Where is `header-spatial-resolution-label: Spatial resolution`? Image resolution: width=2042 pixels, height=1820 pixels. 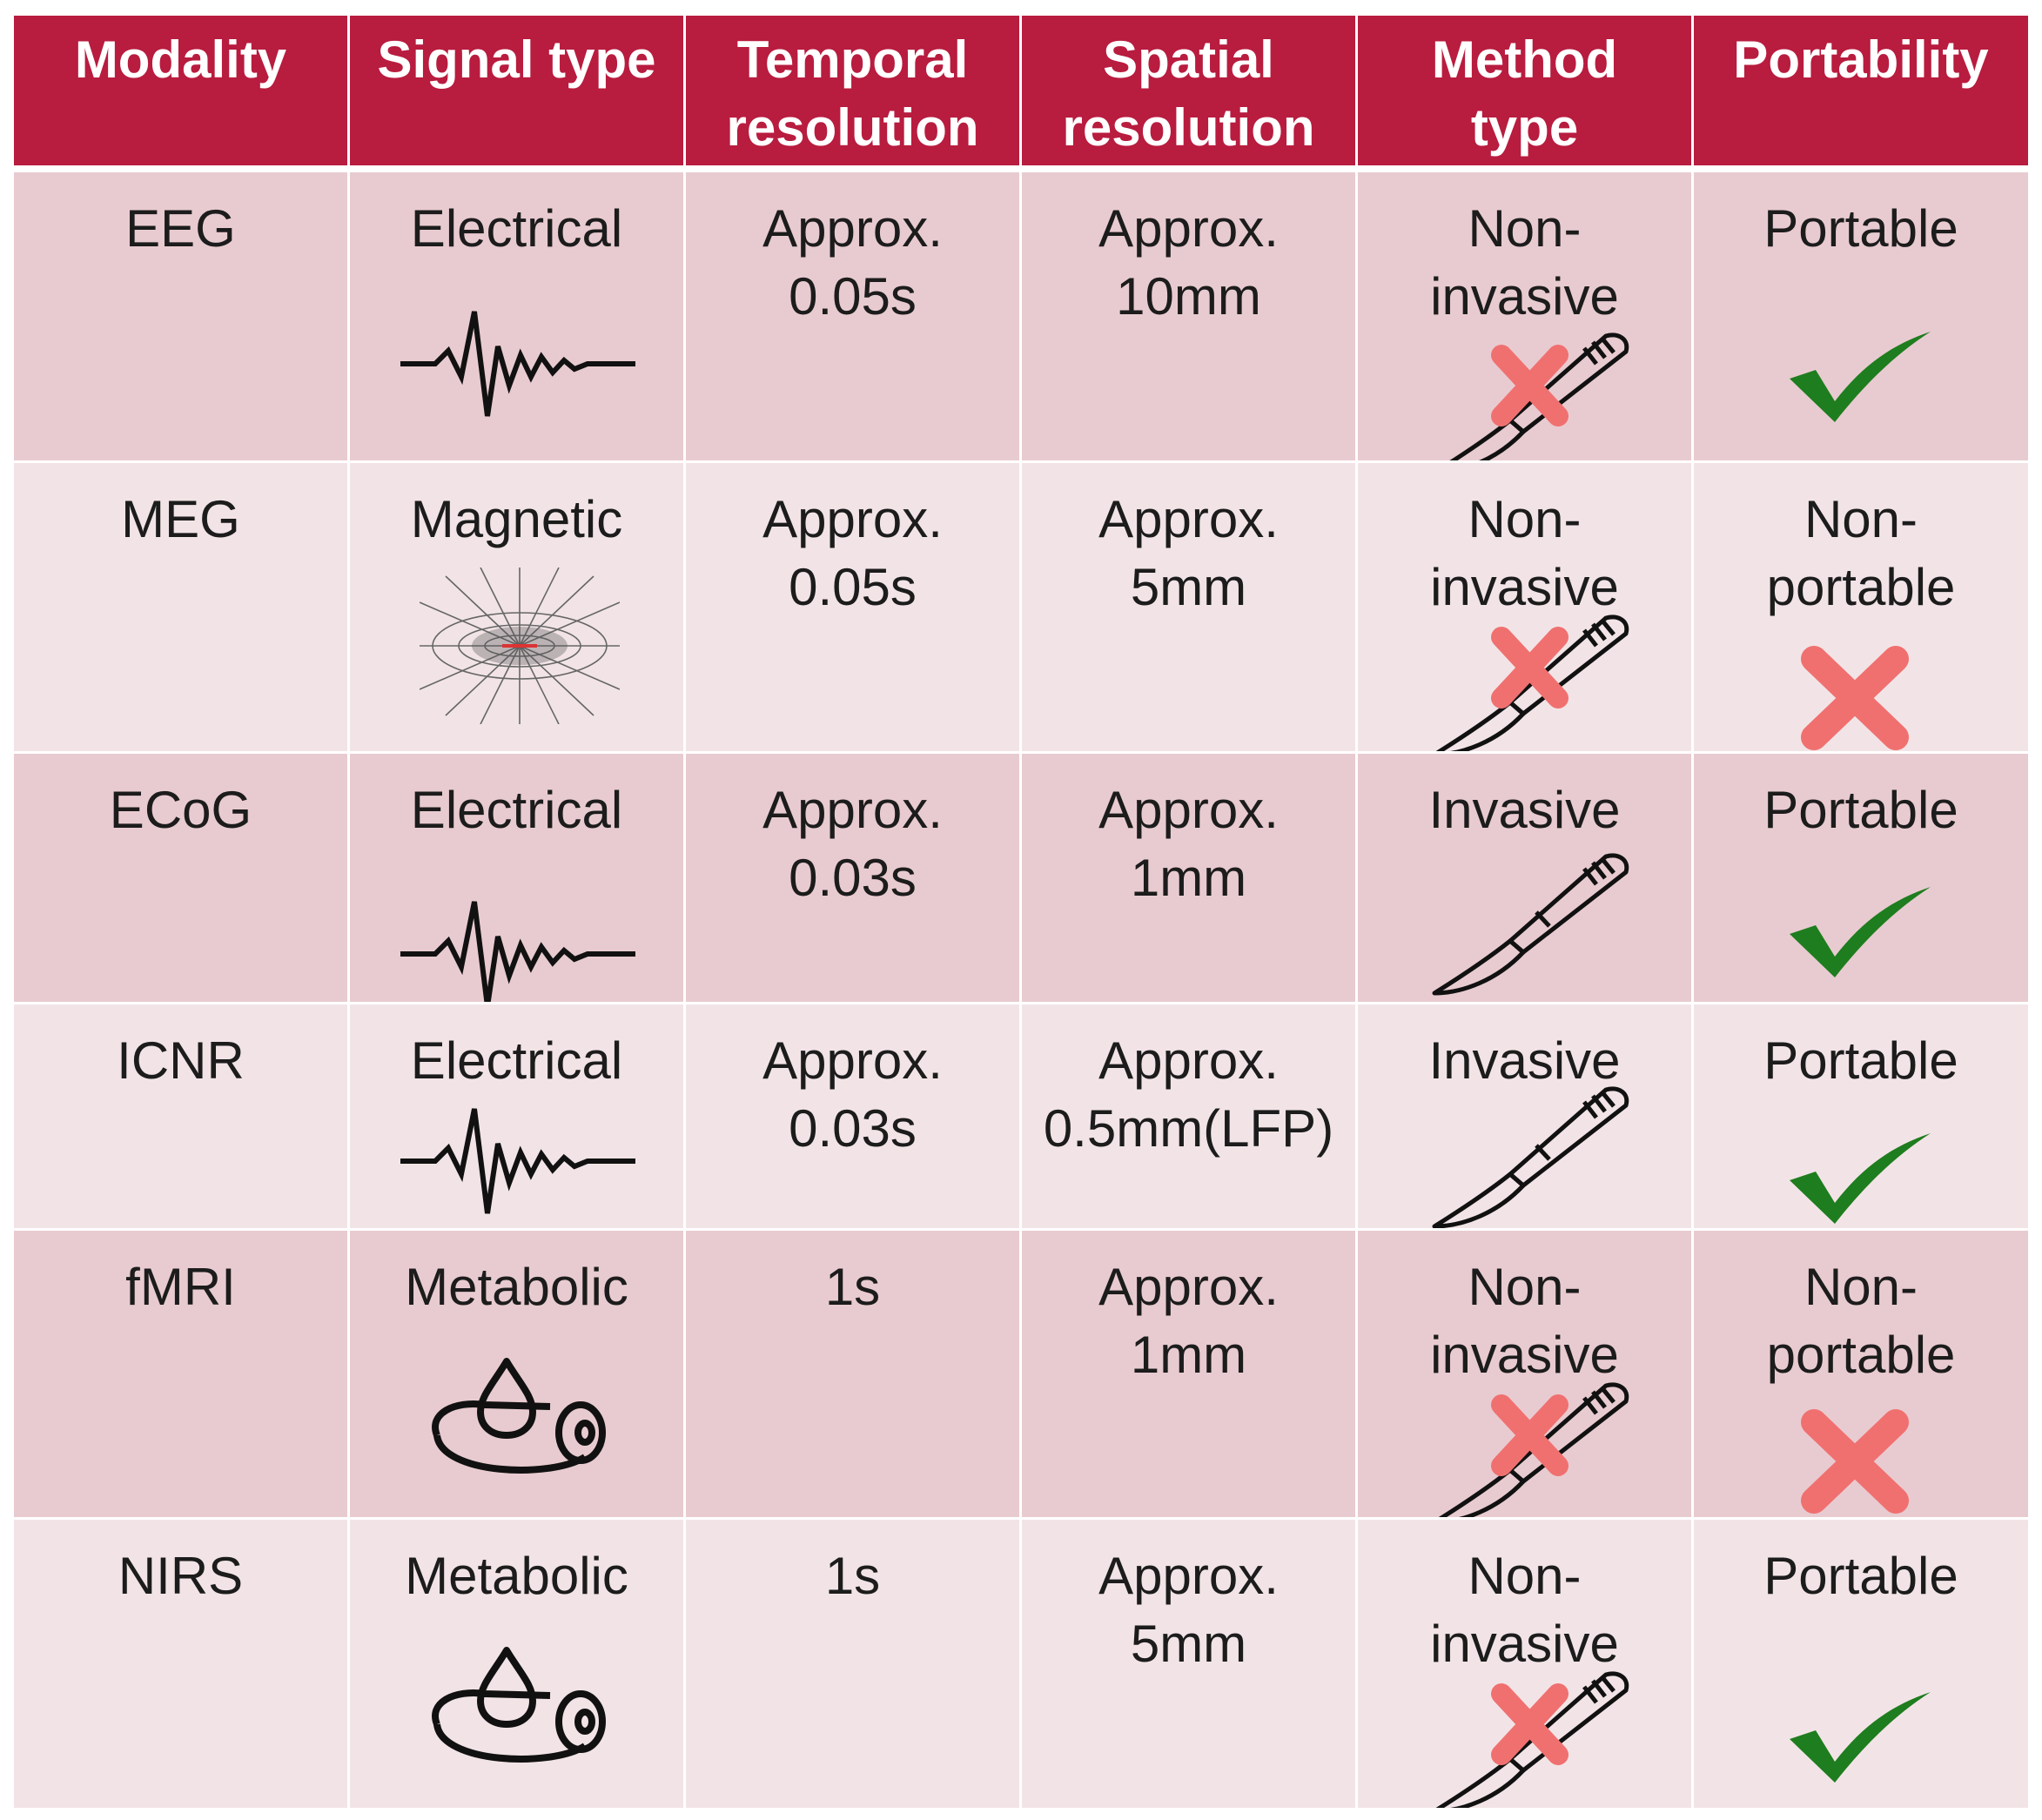 header-spatial-resolution-label: Spatial resolution is located at coordinates (1188, 93).